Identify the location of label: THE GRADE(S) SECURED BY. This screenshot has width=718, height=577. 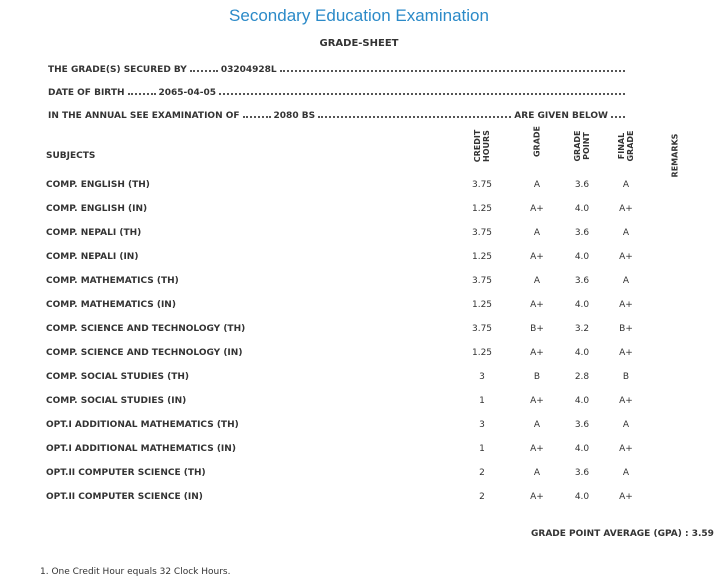
(117, 70).